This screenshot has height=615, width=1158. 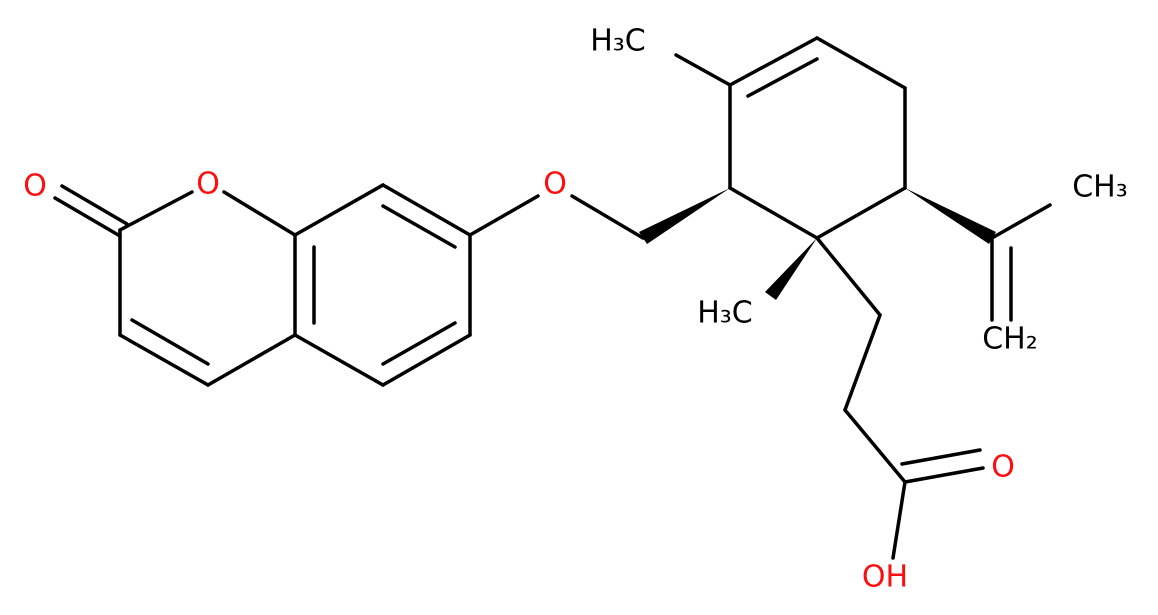 What do you see at coordinates (1010, 339) in the screenshot?
I see `atom-label: CH₂` at bounding box center [1010, 339].